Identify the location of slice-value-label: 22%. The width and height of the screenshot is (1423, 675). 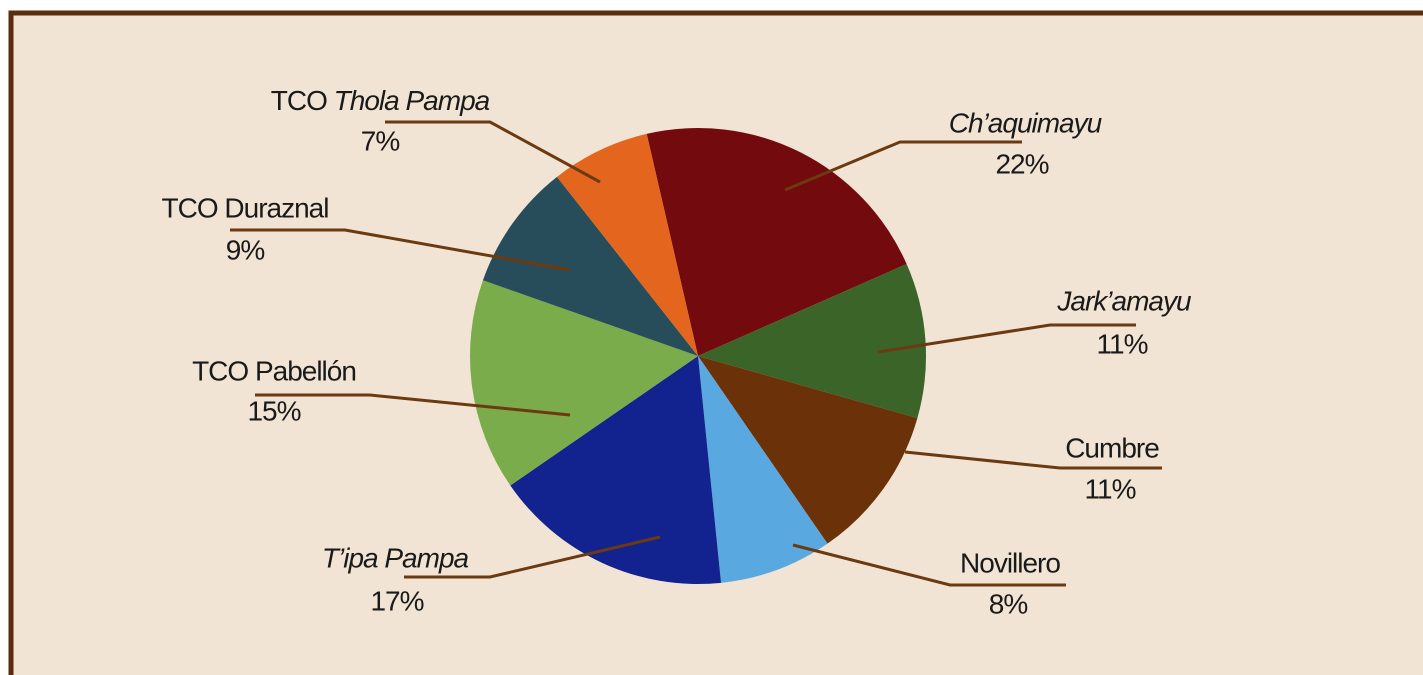
(1021, 163).